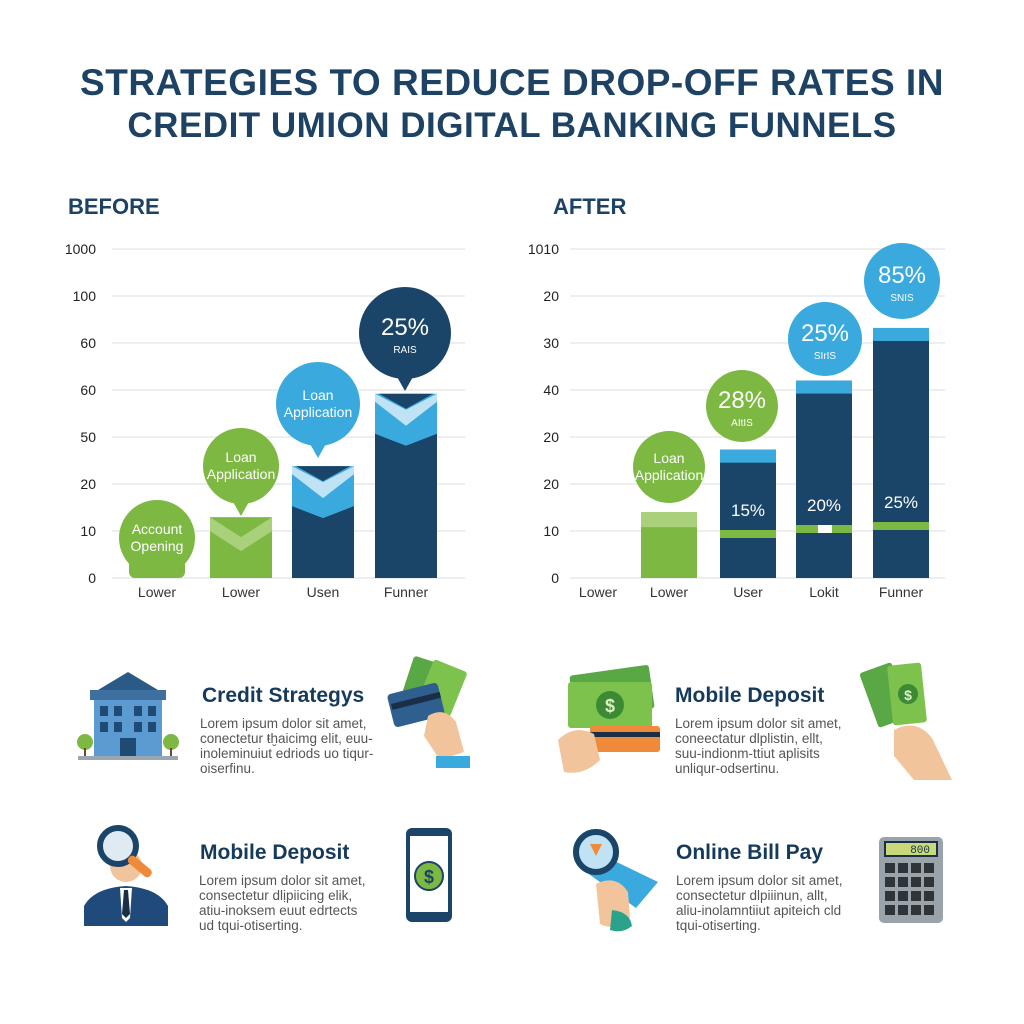 This screenshot has height=1024, width=1024. What do you see at coordinates (742, 400) in the screenshot?
I see `bubble-label: 28%` at bounding box center [742, 400].